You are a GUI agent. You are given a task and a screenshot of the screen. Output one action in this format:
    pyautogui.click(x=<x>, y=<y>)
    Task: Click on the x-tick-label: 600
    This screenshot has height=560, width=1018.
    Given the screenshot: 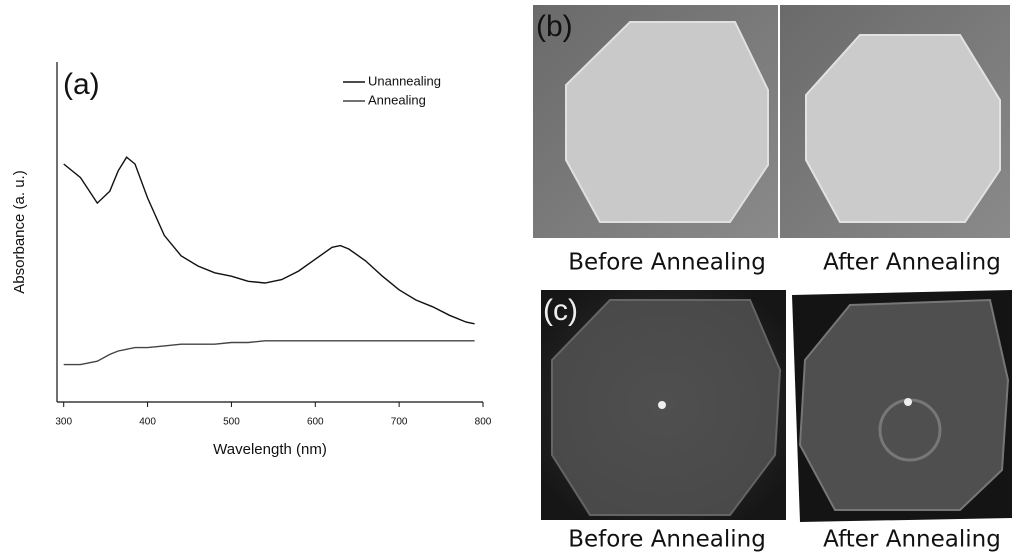 What is the action you would take?
    pyautogui.click(x=315, y=422)
    